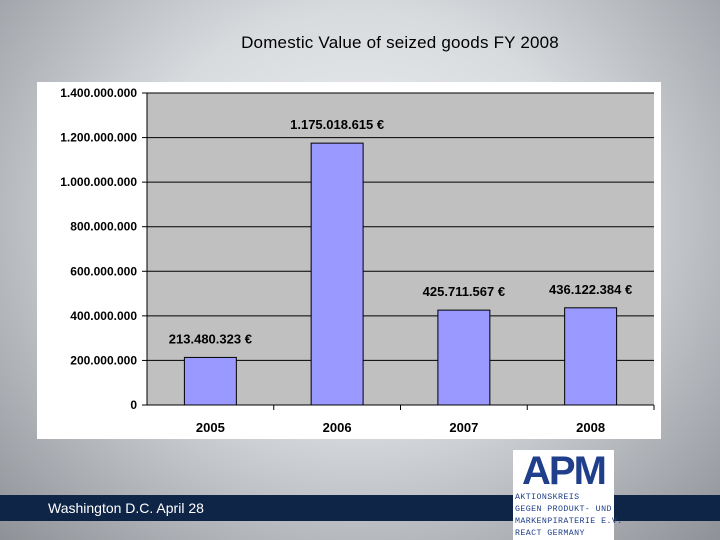  What do you see at coordinates (98, 93) in the screenshot?
I see `y-tick-label: 1.400.000.000` at bounding box center [98, 93].